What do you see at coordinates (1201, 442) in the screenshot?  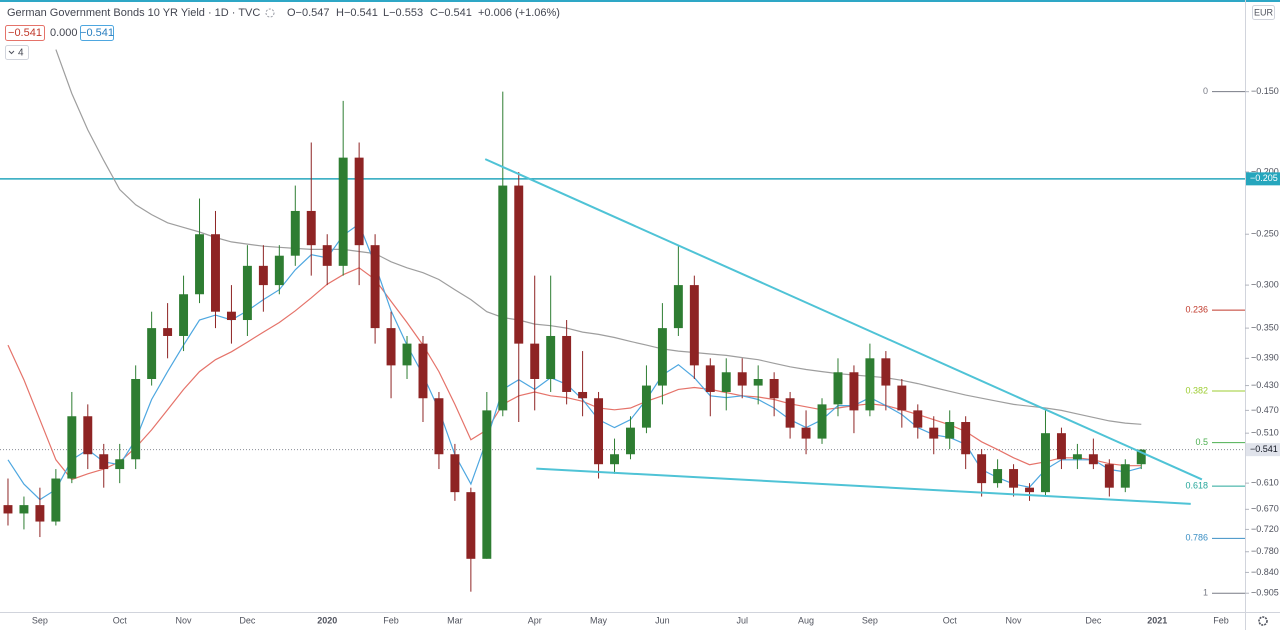 I see `fib-level-label: 0.5` at bounding box center [1201, 442].